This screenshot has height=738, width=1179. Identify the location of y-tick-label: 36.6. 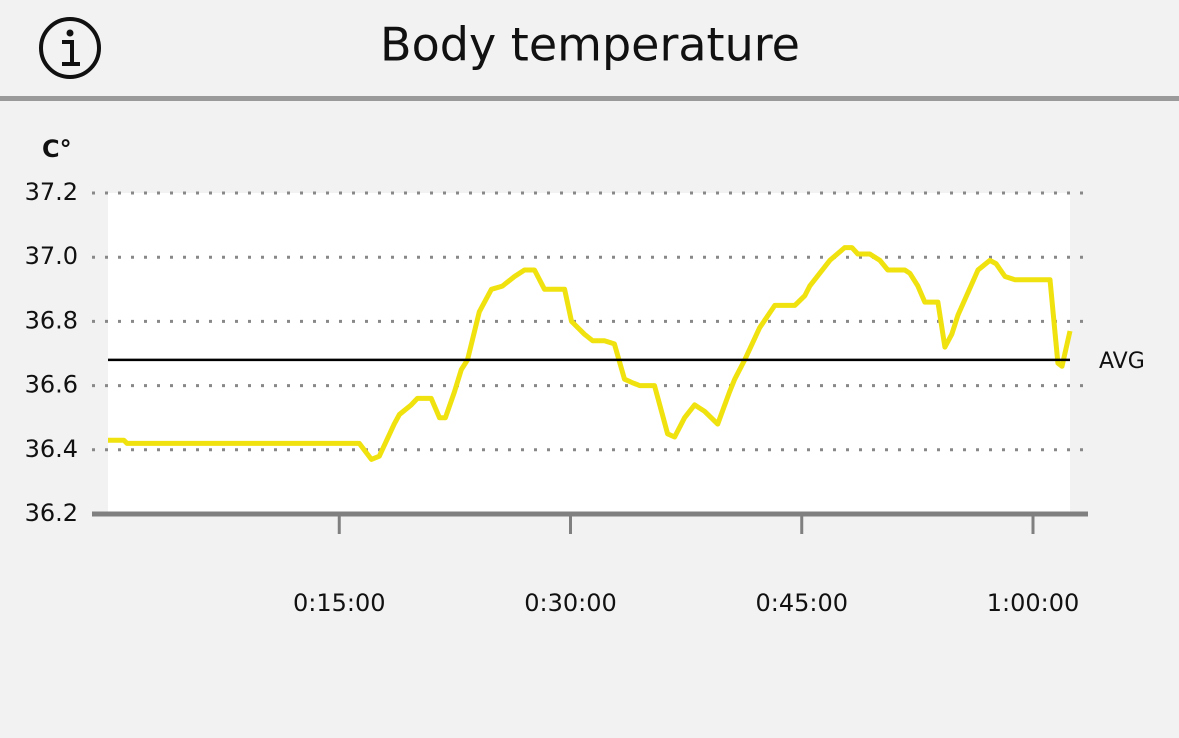
(51, 385).